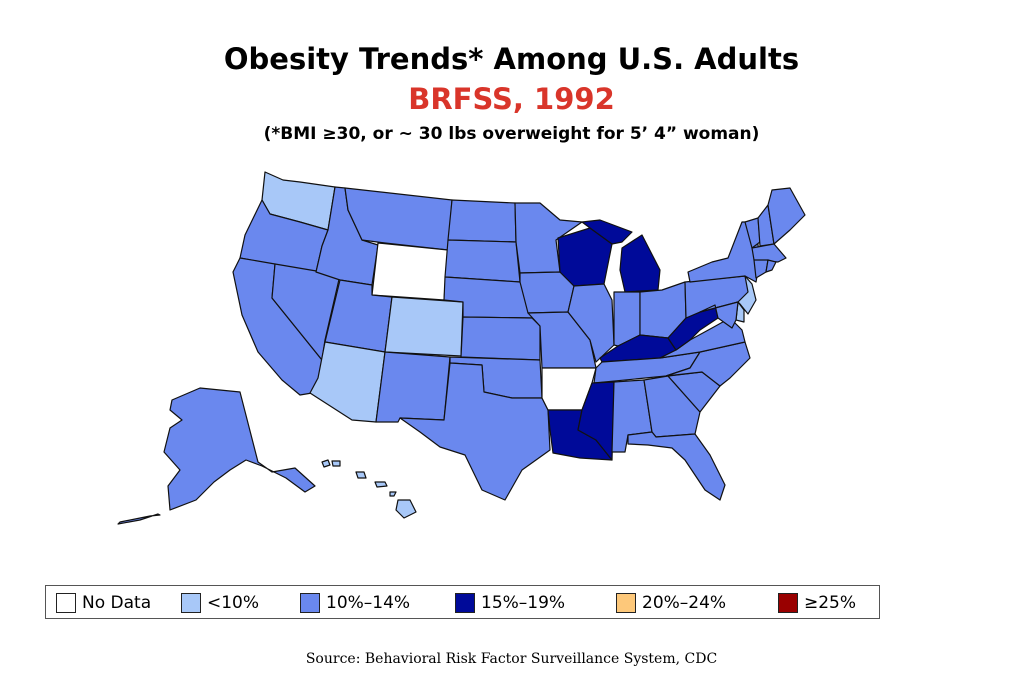 The image size is (1023, 682). What do you see at coordinates (702, 338) in the screenshot?
I see `state-va` at bounding box center [702, 338].